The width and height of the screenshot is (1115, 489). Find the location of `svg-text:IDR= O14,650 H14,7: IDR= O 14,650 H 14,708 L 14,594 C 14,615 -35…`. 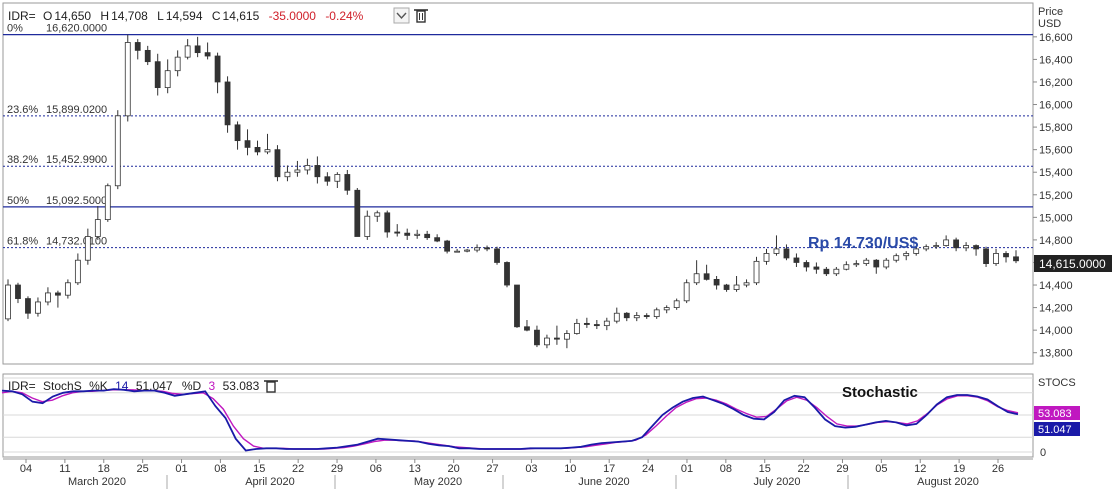

svg-text:IDR= O14,650 H14,7: IDR= O 14,650 H 14,708 L 14,594 C 14,615 -35… is located at coordinates (186, 16).